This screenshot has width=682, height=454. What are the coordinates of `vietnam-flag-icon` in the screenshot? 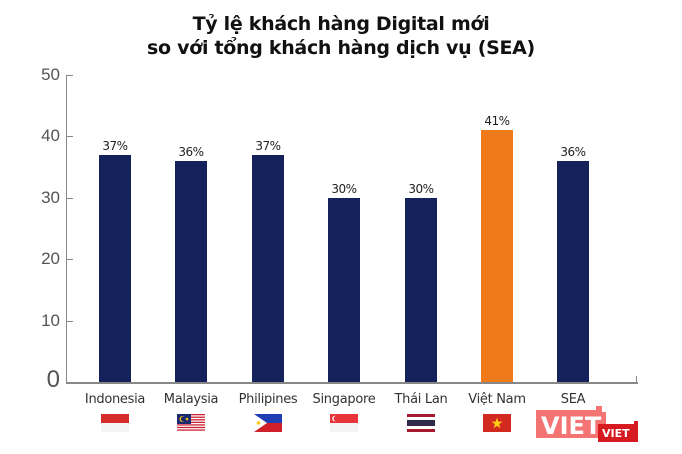 It's located at (497, 423).